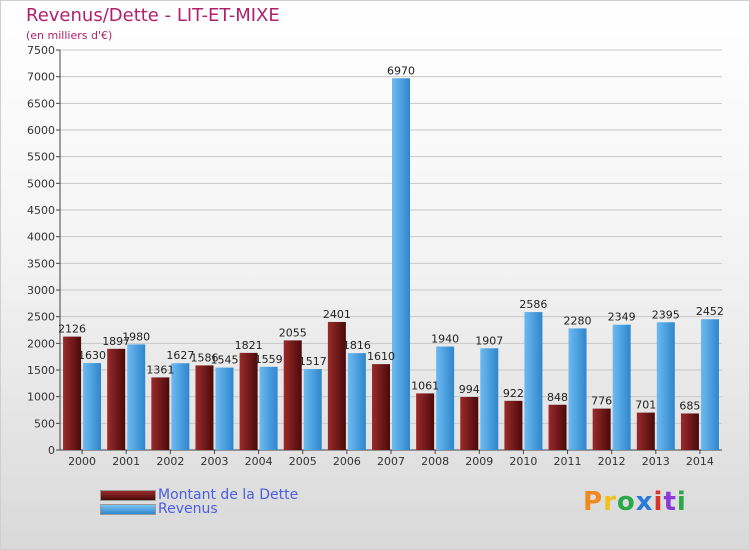 Image resolution: width=750 pixels, height=550 pixels. Describe the element at coordinates (469, 389) in the screenshot. I see `data-label: 994` at that location.